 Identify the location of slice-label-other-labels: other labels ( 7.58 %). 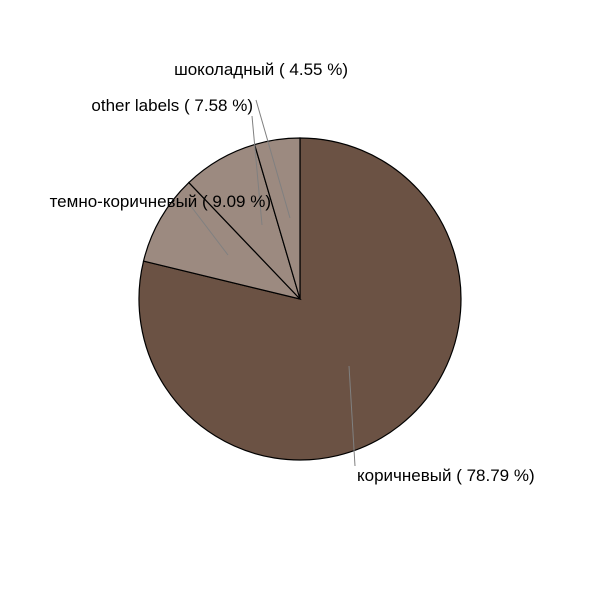
(172, 105).